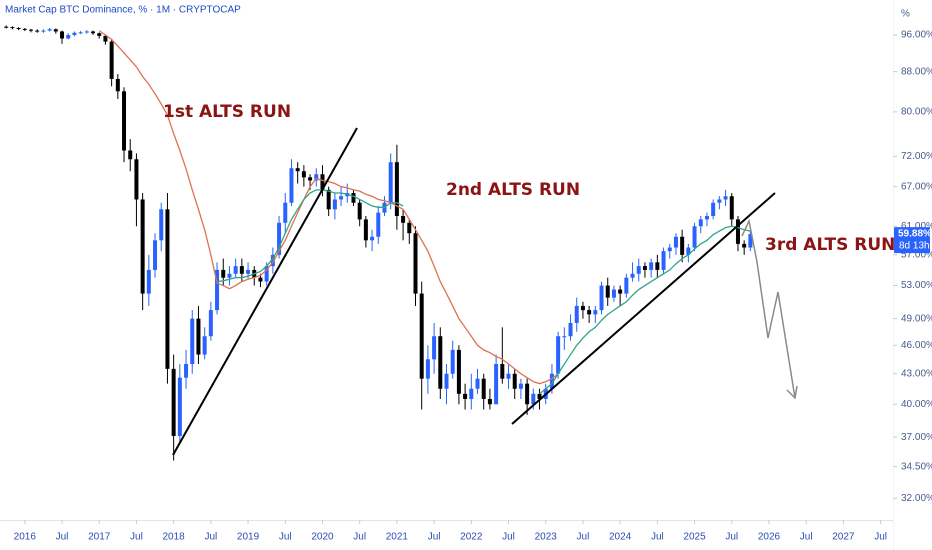 The width and height of the screenshot is (932, 550). Describe the element at coordinates (916, 318) in the screenshot. I see `y-tick-label: 49.00%` at that location.